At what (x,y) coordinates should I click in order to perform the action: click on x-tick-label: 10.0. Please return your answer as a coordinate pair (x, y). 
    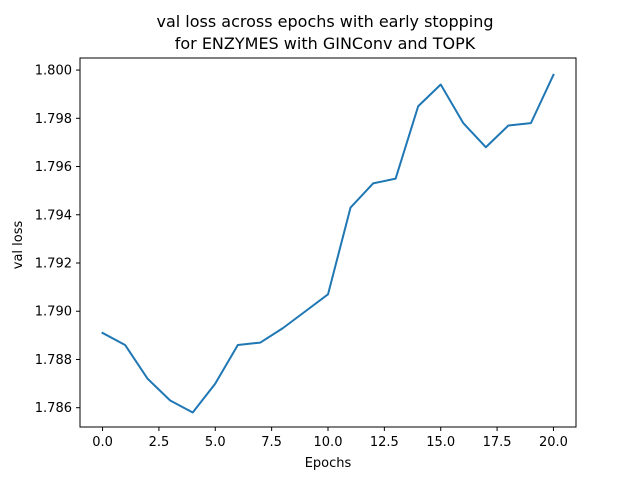
    Looking at the image, I should click on (328, 442).